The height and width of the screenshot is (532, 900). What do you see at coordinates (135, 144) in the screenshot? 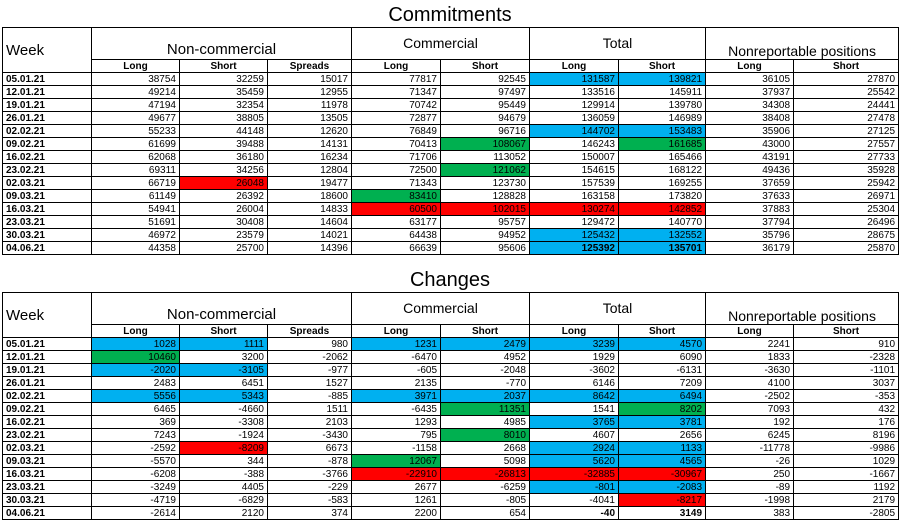
I see `value-cell: 61699` at bounding box center [135, 144].